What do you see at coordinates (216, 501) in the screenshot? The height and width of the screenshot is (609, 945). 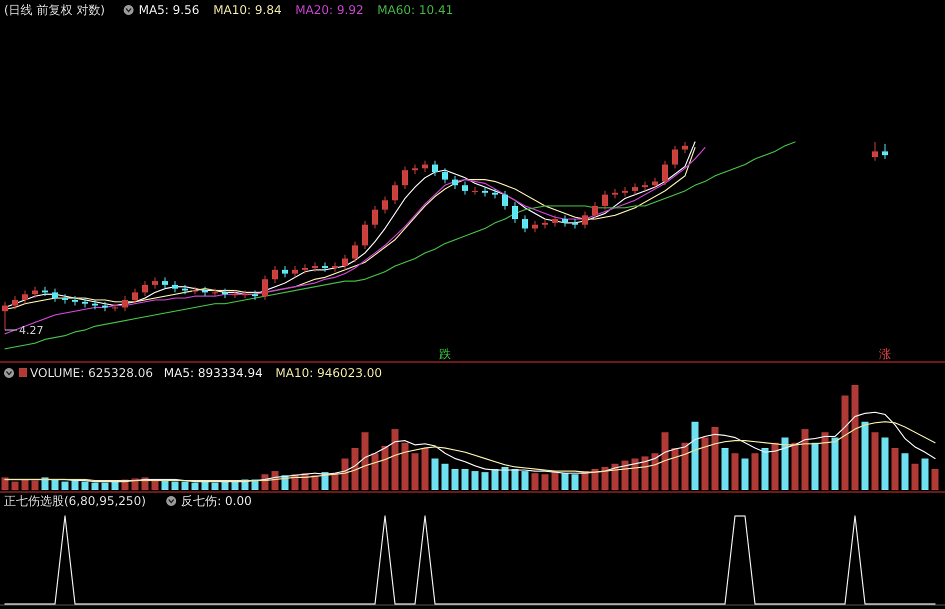 I see `text: 反七伤: 0.00` at bounding box center [216, 501].